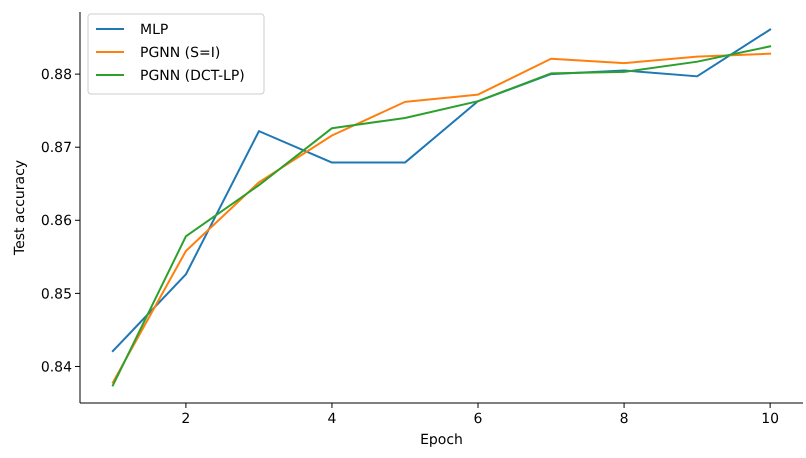  I want to click on x-axis-title: Epoch, so click(441, 440).